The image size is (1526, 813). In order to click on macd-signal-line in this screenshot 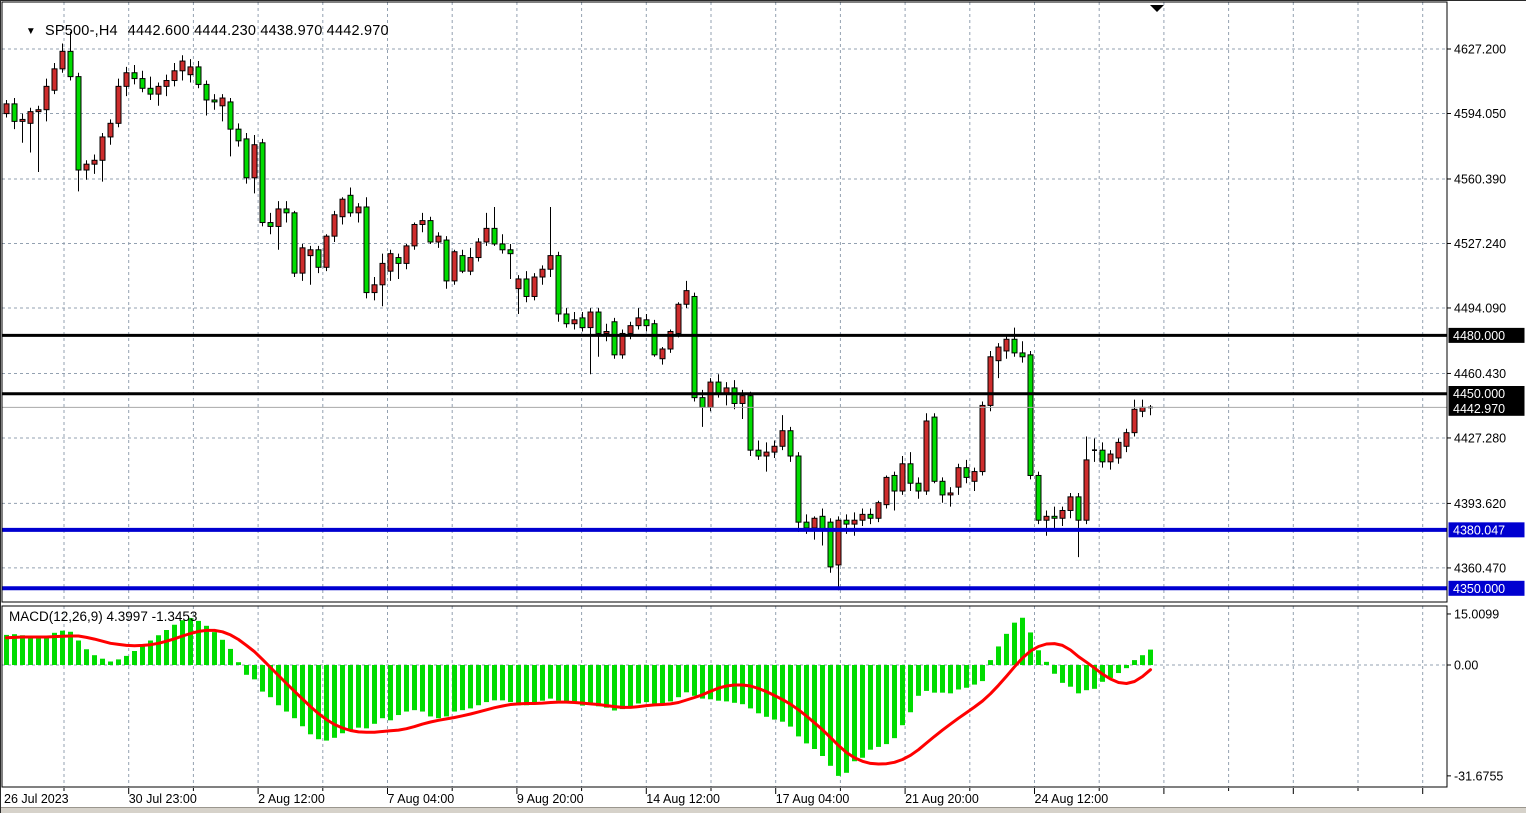, I will do `click(578, 697)`.